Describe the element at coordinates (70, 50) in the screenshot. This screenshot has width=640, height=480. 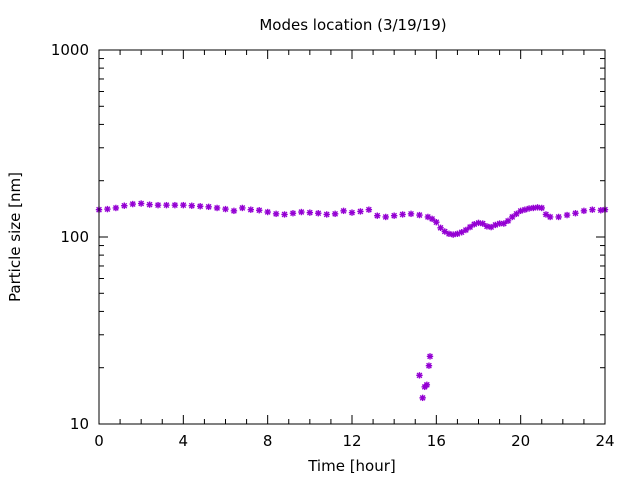
I see `y-tick-label: 1000` at that location.